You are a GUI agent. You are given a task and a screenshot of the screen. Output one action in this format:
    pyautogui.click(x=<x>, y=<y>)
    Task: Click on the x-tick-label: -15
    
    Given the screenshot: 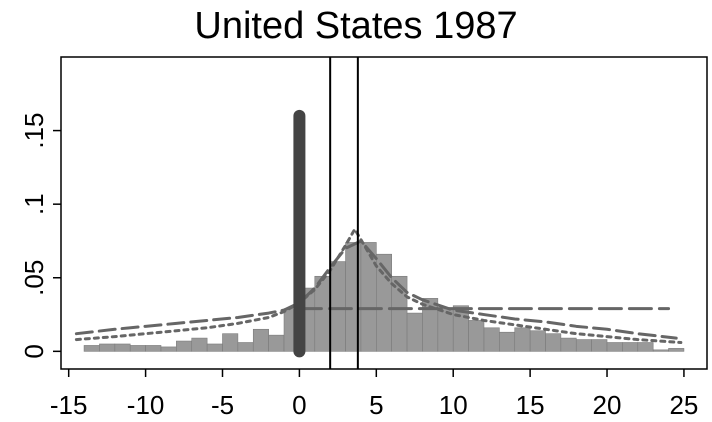 What is the action you would take?
    pyautogui.click(x=69, y=405)
    